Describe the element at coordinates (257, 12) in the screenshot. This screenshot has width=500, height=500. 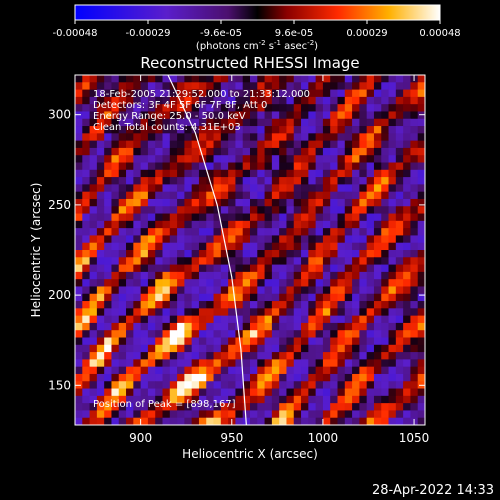
I see `colorbar-gradient` at that location.